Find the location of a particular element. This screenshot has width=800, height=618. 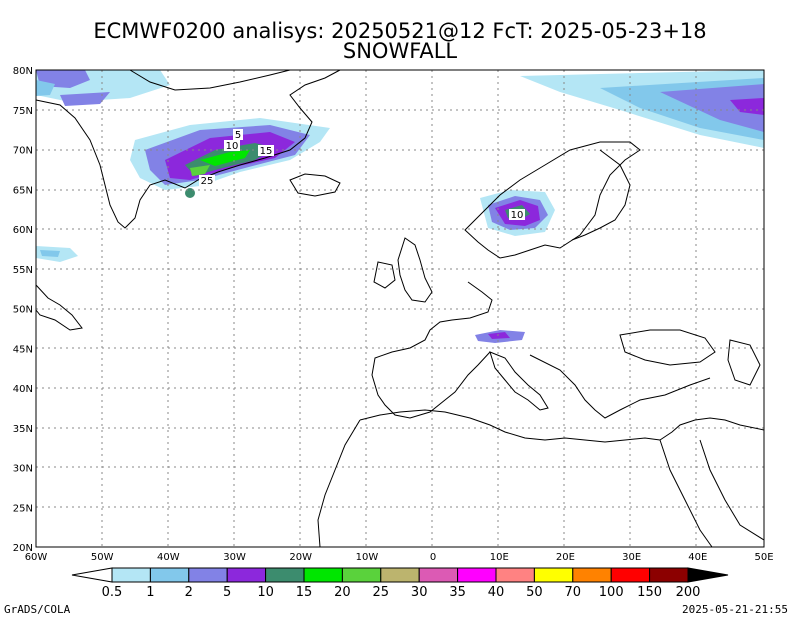

latitude-label: 45N is located at coordinates (23, 349).